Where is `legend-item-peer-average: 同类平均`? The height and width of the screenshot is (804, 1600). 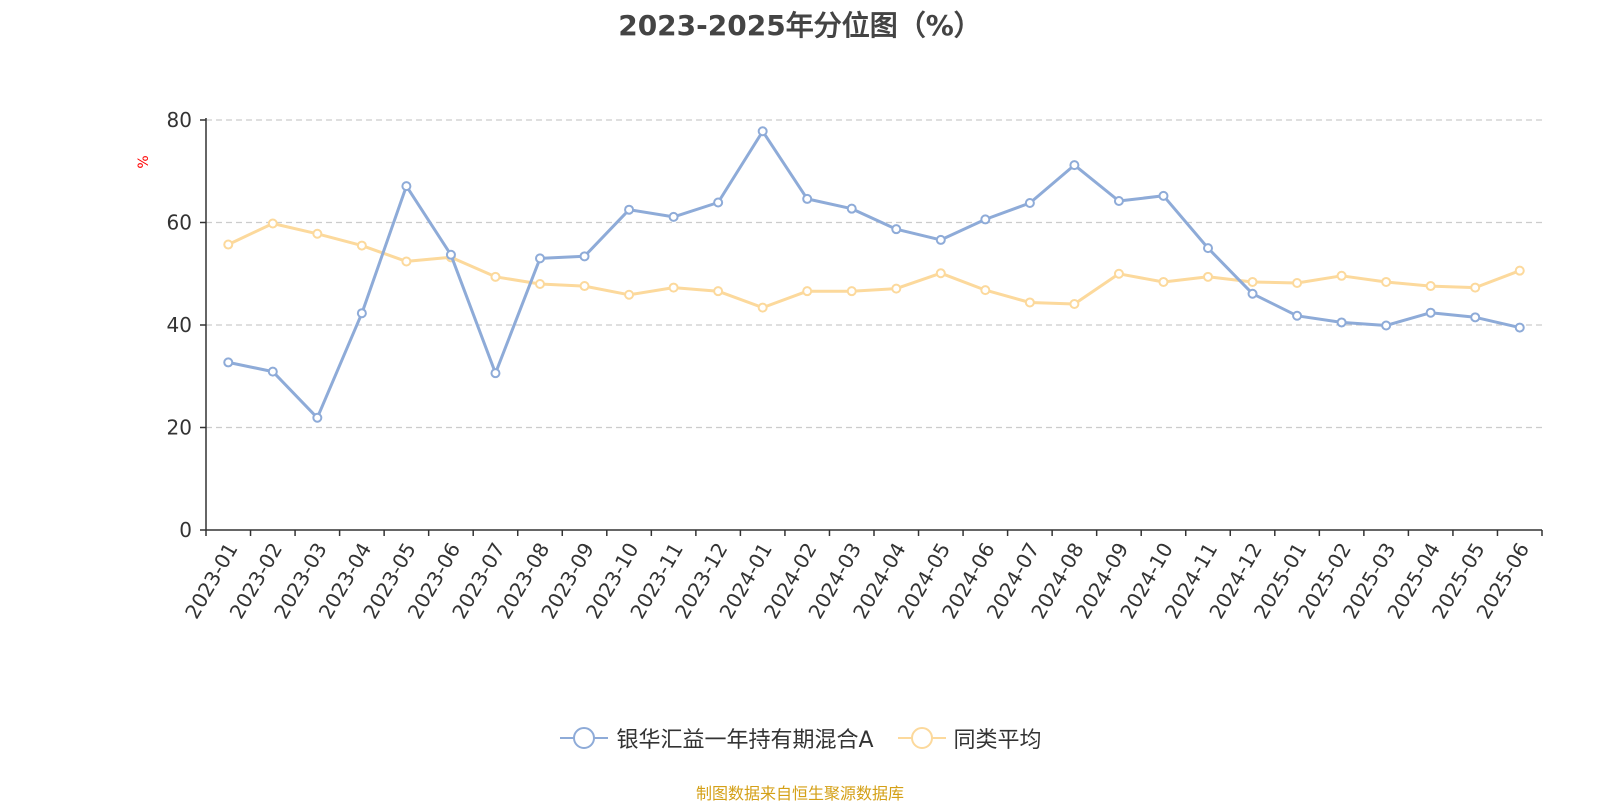 legend-item-peer-average: 同类平均 is located at coordinates (969, 738).